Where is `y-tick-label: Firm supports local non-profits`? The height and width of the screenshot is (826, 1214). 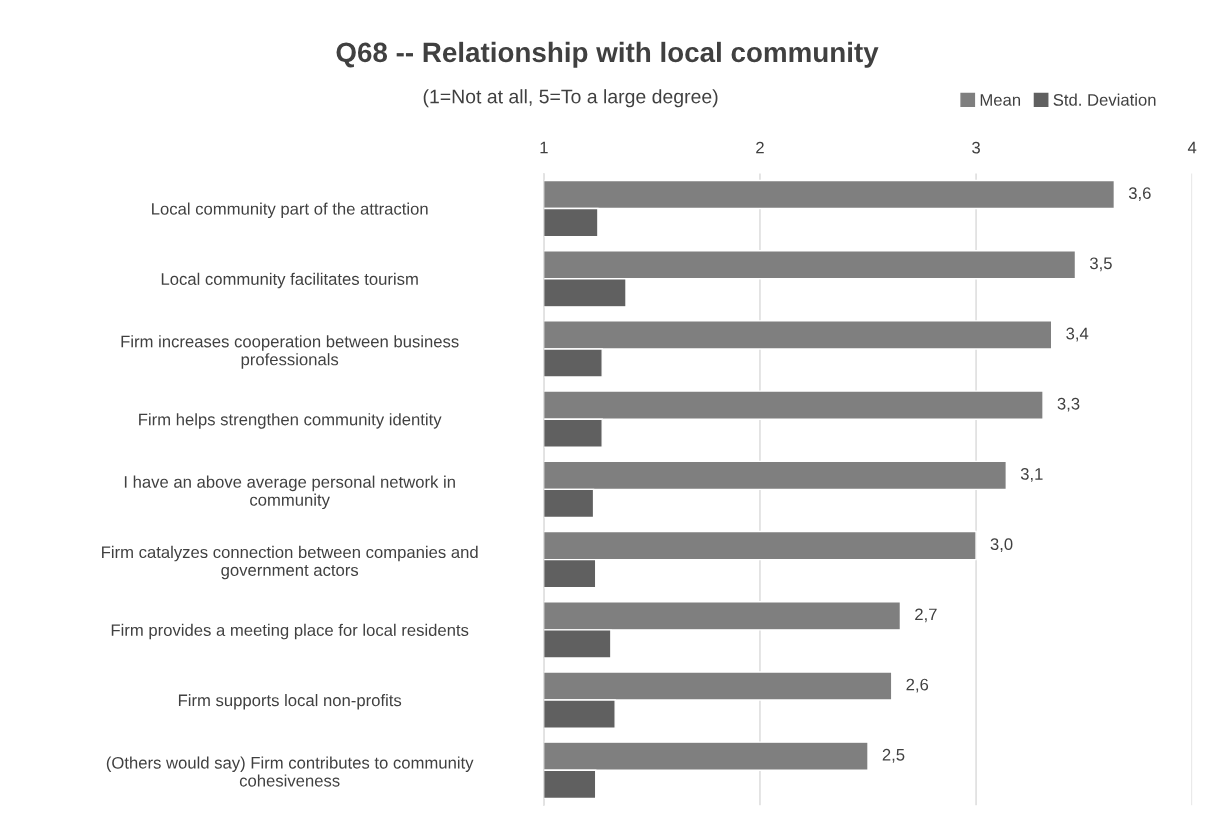
y-tick-label: Firm supports local non-profits is located at coordinates (290, 702).